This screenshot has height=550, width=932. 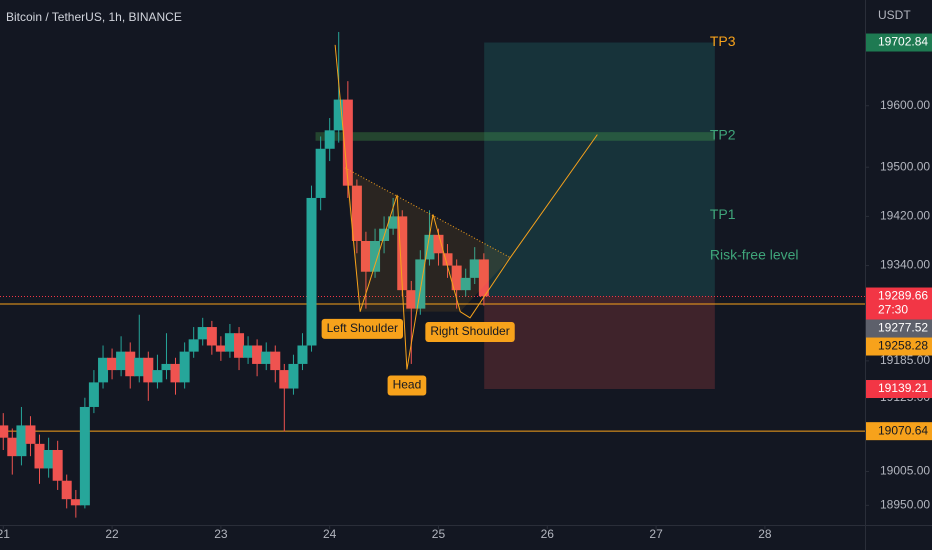 What do you see at coordinates (765, 534) in the screenshot?
I see `x-tick-label: 28` at bounding box center [765, 534].